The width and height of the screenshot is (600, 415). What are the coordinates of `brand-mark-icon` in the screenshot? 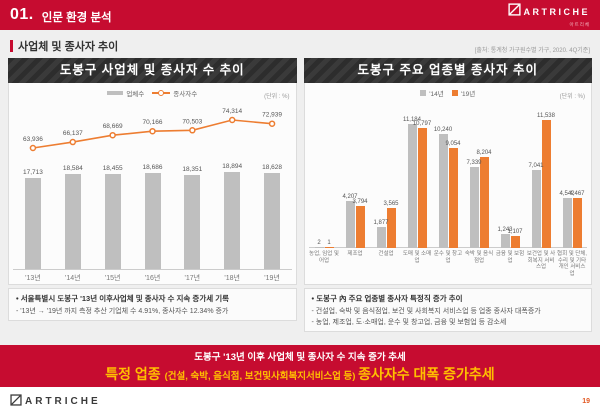 It's located at (514, 11).